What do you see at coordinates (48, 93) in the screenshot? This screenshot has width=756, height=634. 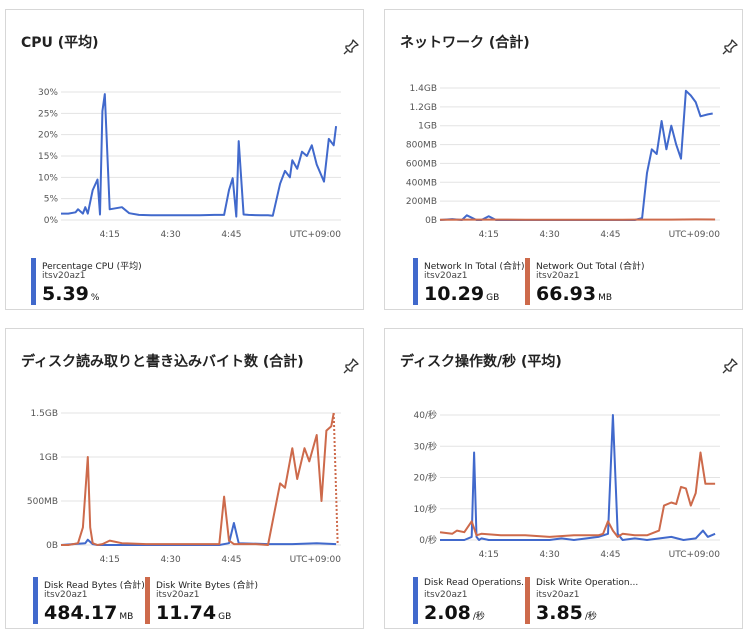 I see `y-tick-label: 30%` at bounding box center [48, 93].